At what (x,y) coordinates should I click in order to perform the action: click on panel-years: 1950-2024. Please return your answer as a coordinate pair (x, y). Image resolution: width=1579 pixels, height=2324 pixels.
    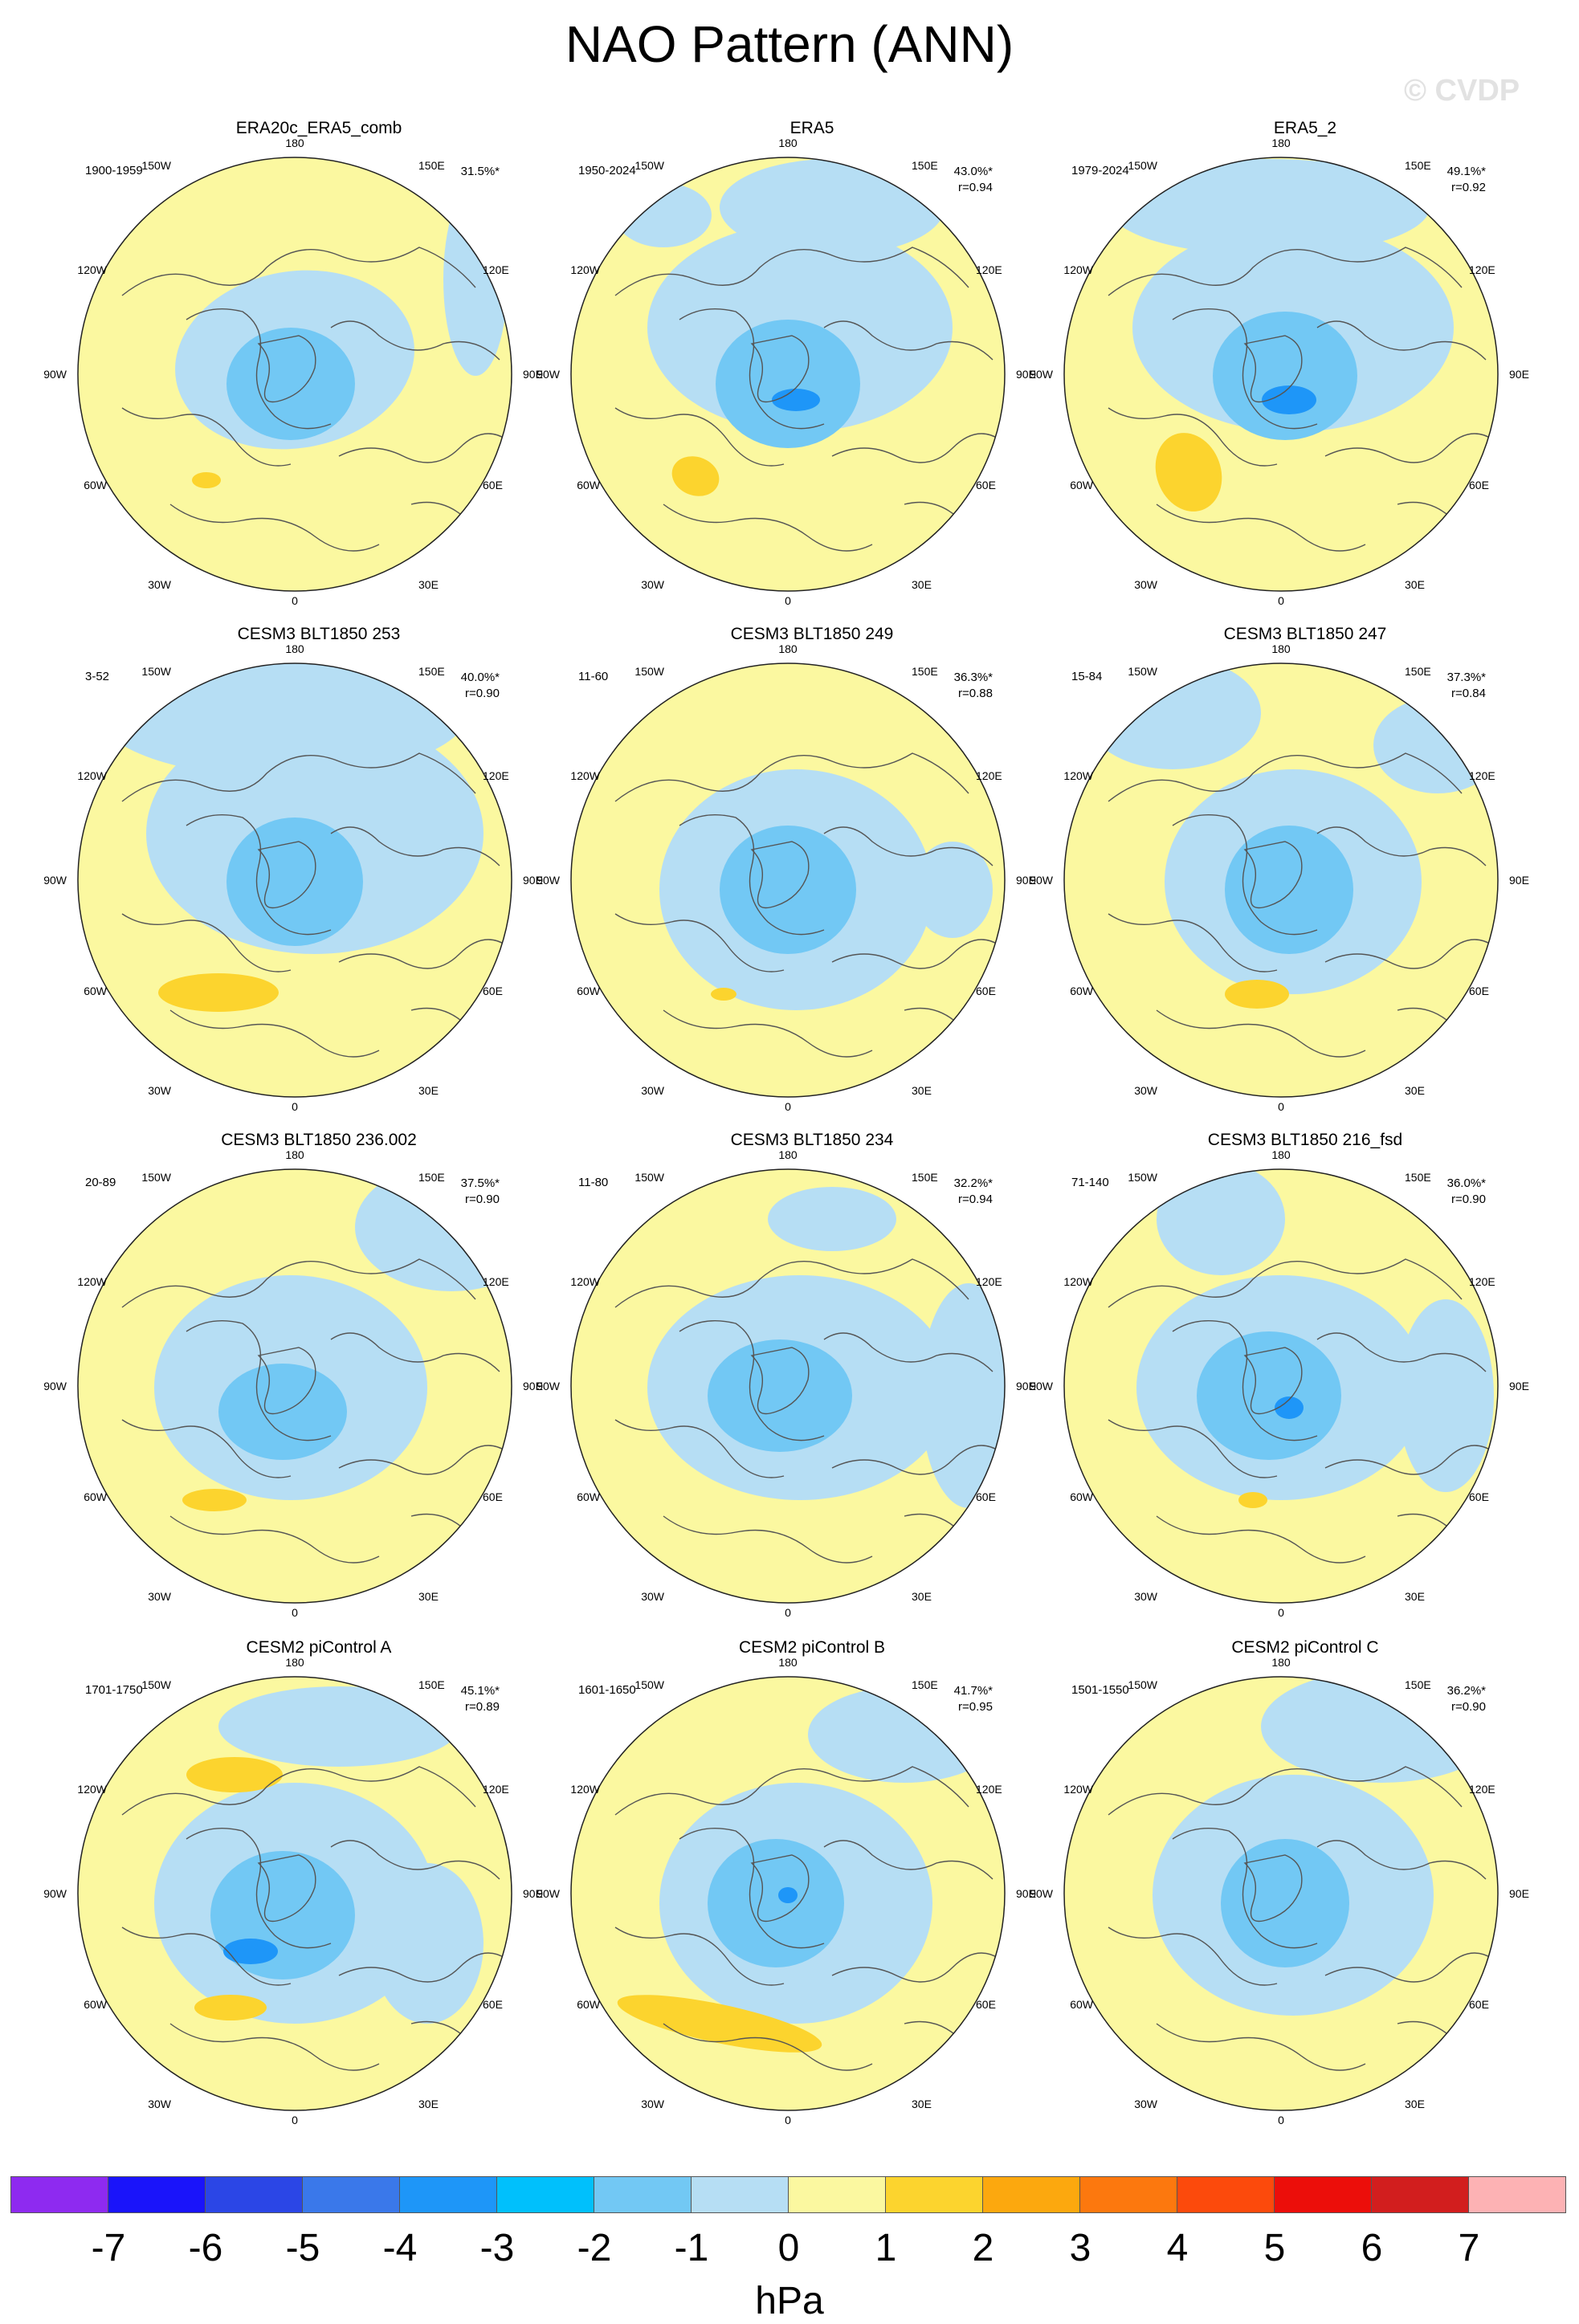
    Looking at the image, I should click on (607, 171).